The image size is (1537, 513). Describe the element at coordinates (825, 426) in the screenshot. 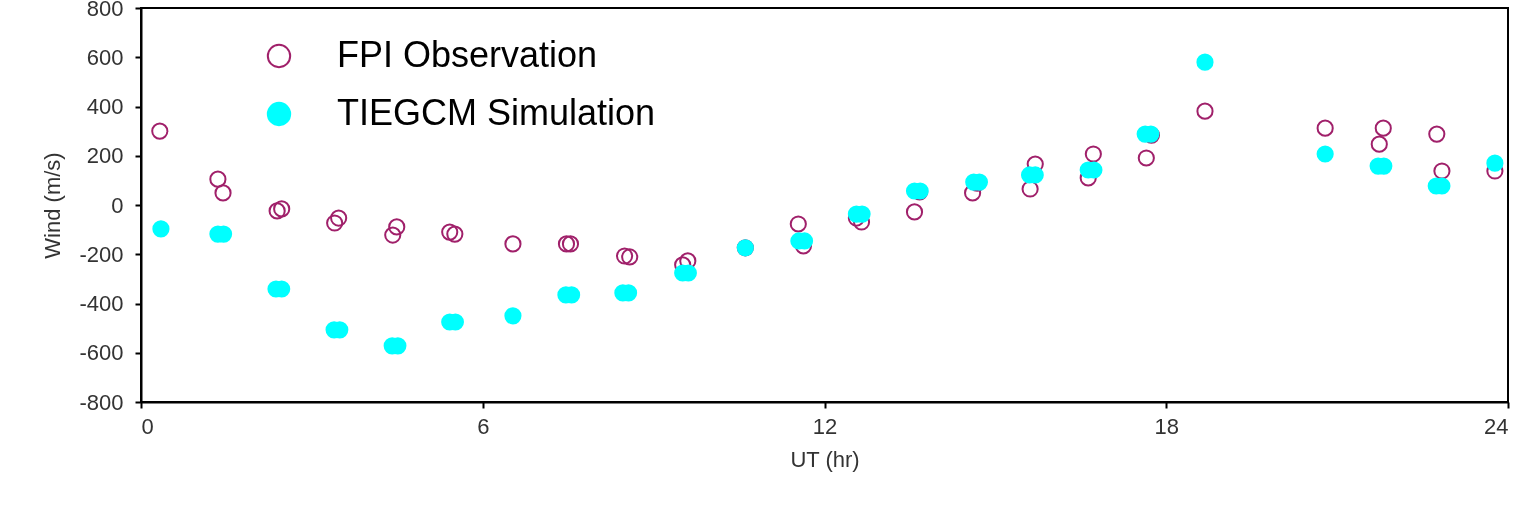

I see `x-tick-label: 12` at that location.